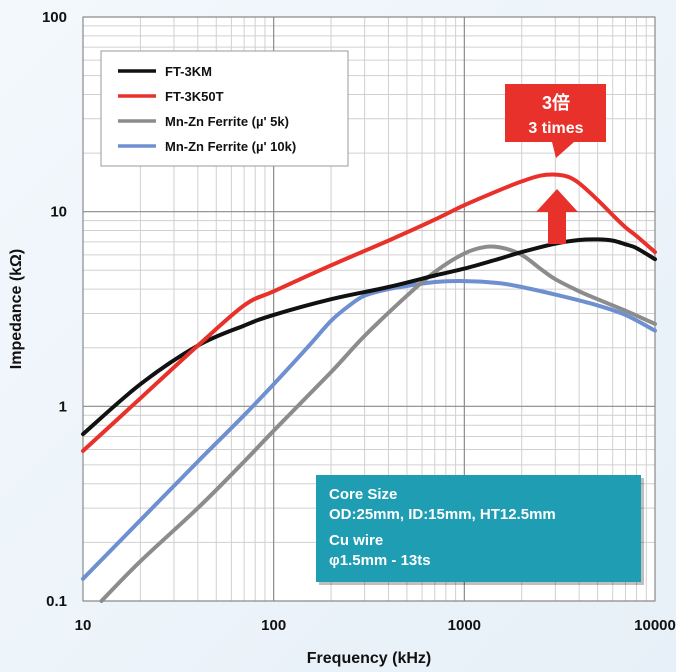 The width and height of the screenshot is (676, 672). What do you see at coordinates (54, 17) in the screenshot?
I see `y-tick-label: 100` at bounding box center [54, 17].